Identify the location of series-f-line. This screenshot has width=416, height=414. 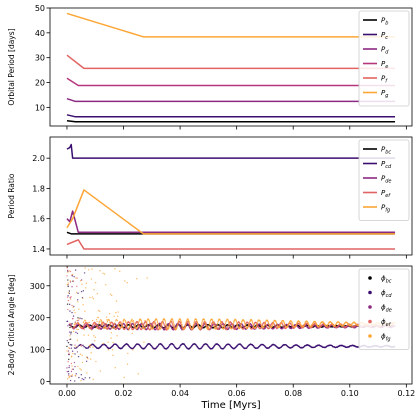
(231, 62).